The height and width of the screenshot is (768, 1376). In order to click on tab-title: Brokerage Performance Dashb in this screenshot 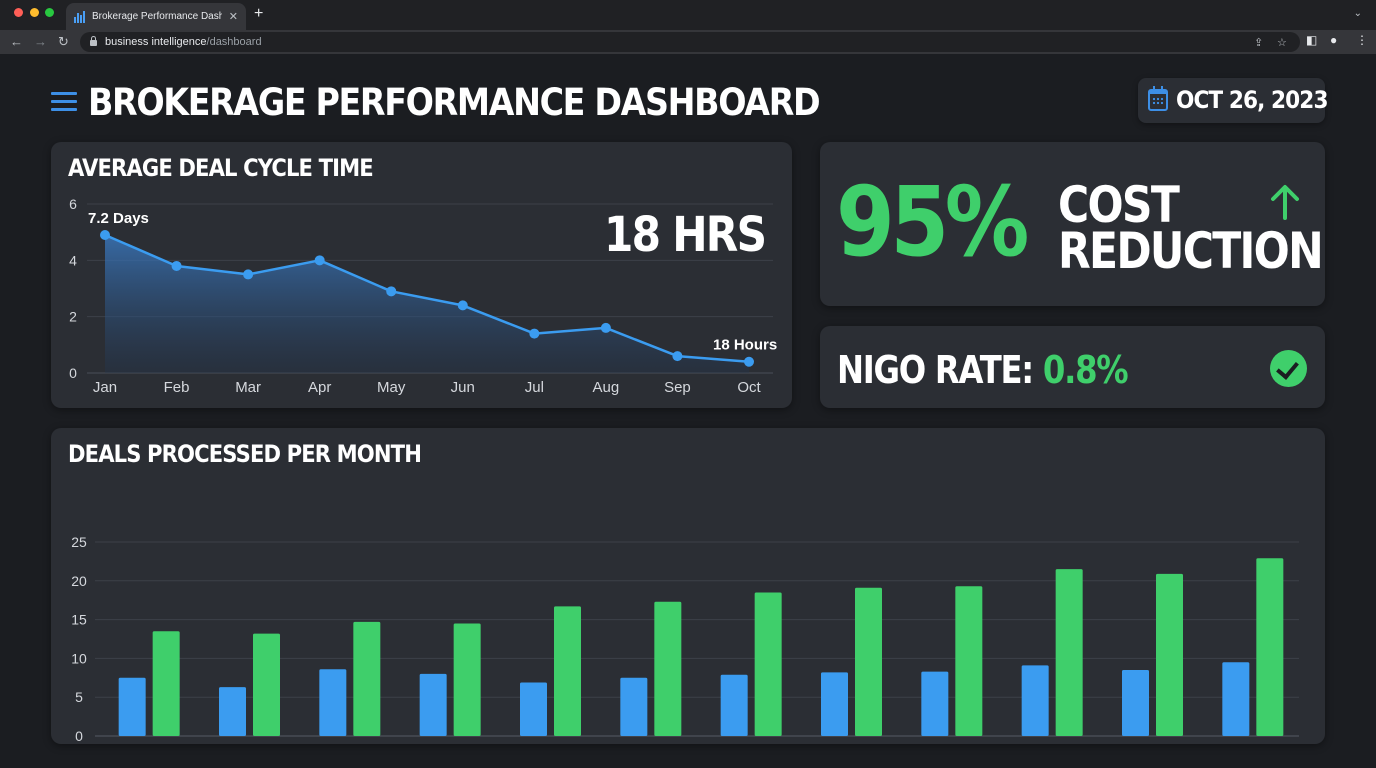, I will do `click(157, 16)`.